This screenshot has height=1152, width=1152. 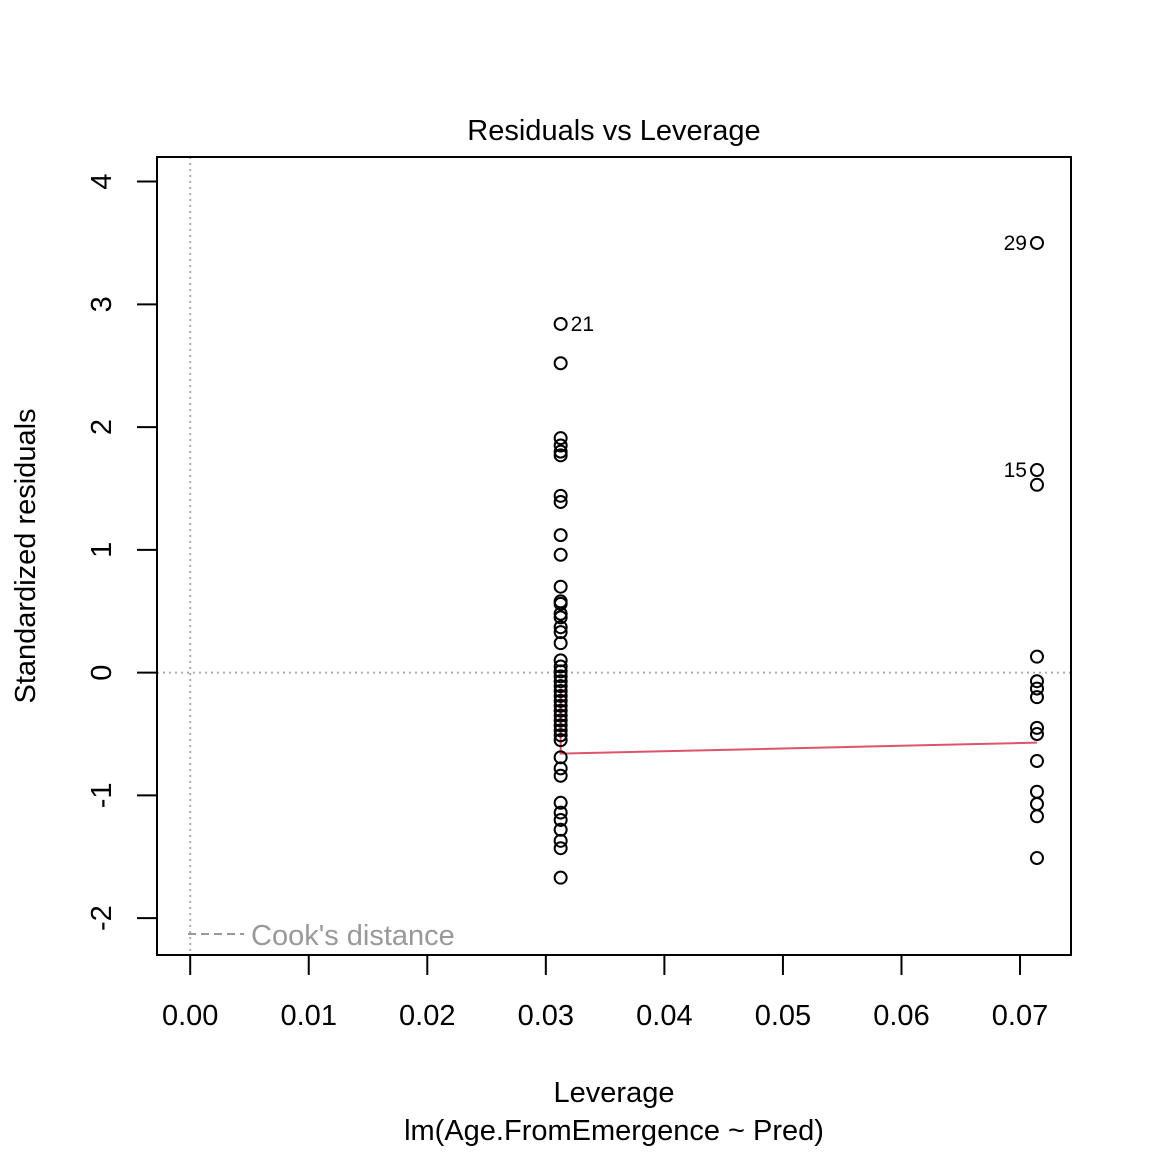 I want to click on model-formula-subtitle: lm(Age.FromEmergence ~ Pred), so click(x=614, y=1131).